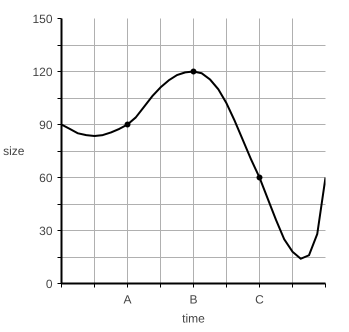 Image resolution: width=349 pixels, height=332 pixels. Describe the element at coordinates (42, 72) in the screenshot. I see `y-tick-label: 120` at that location.